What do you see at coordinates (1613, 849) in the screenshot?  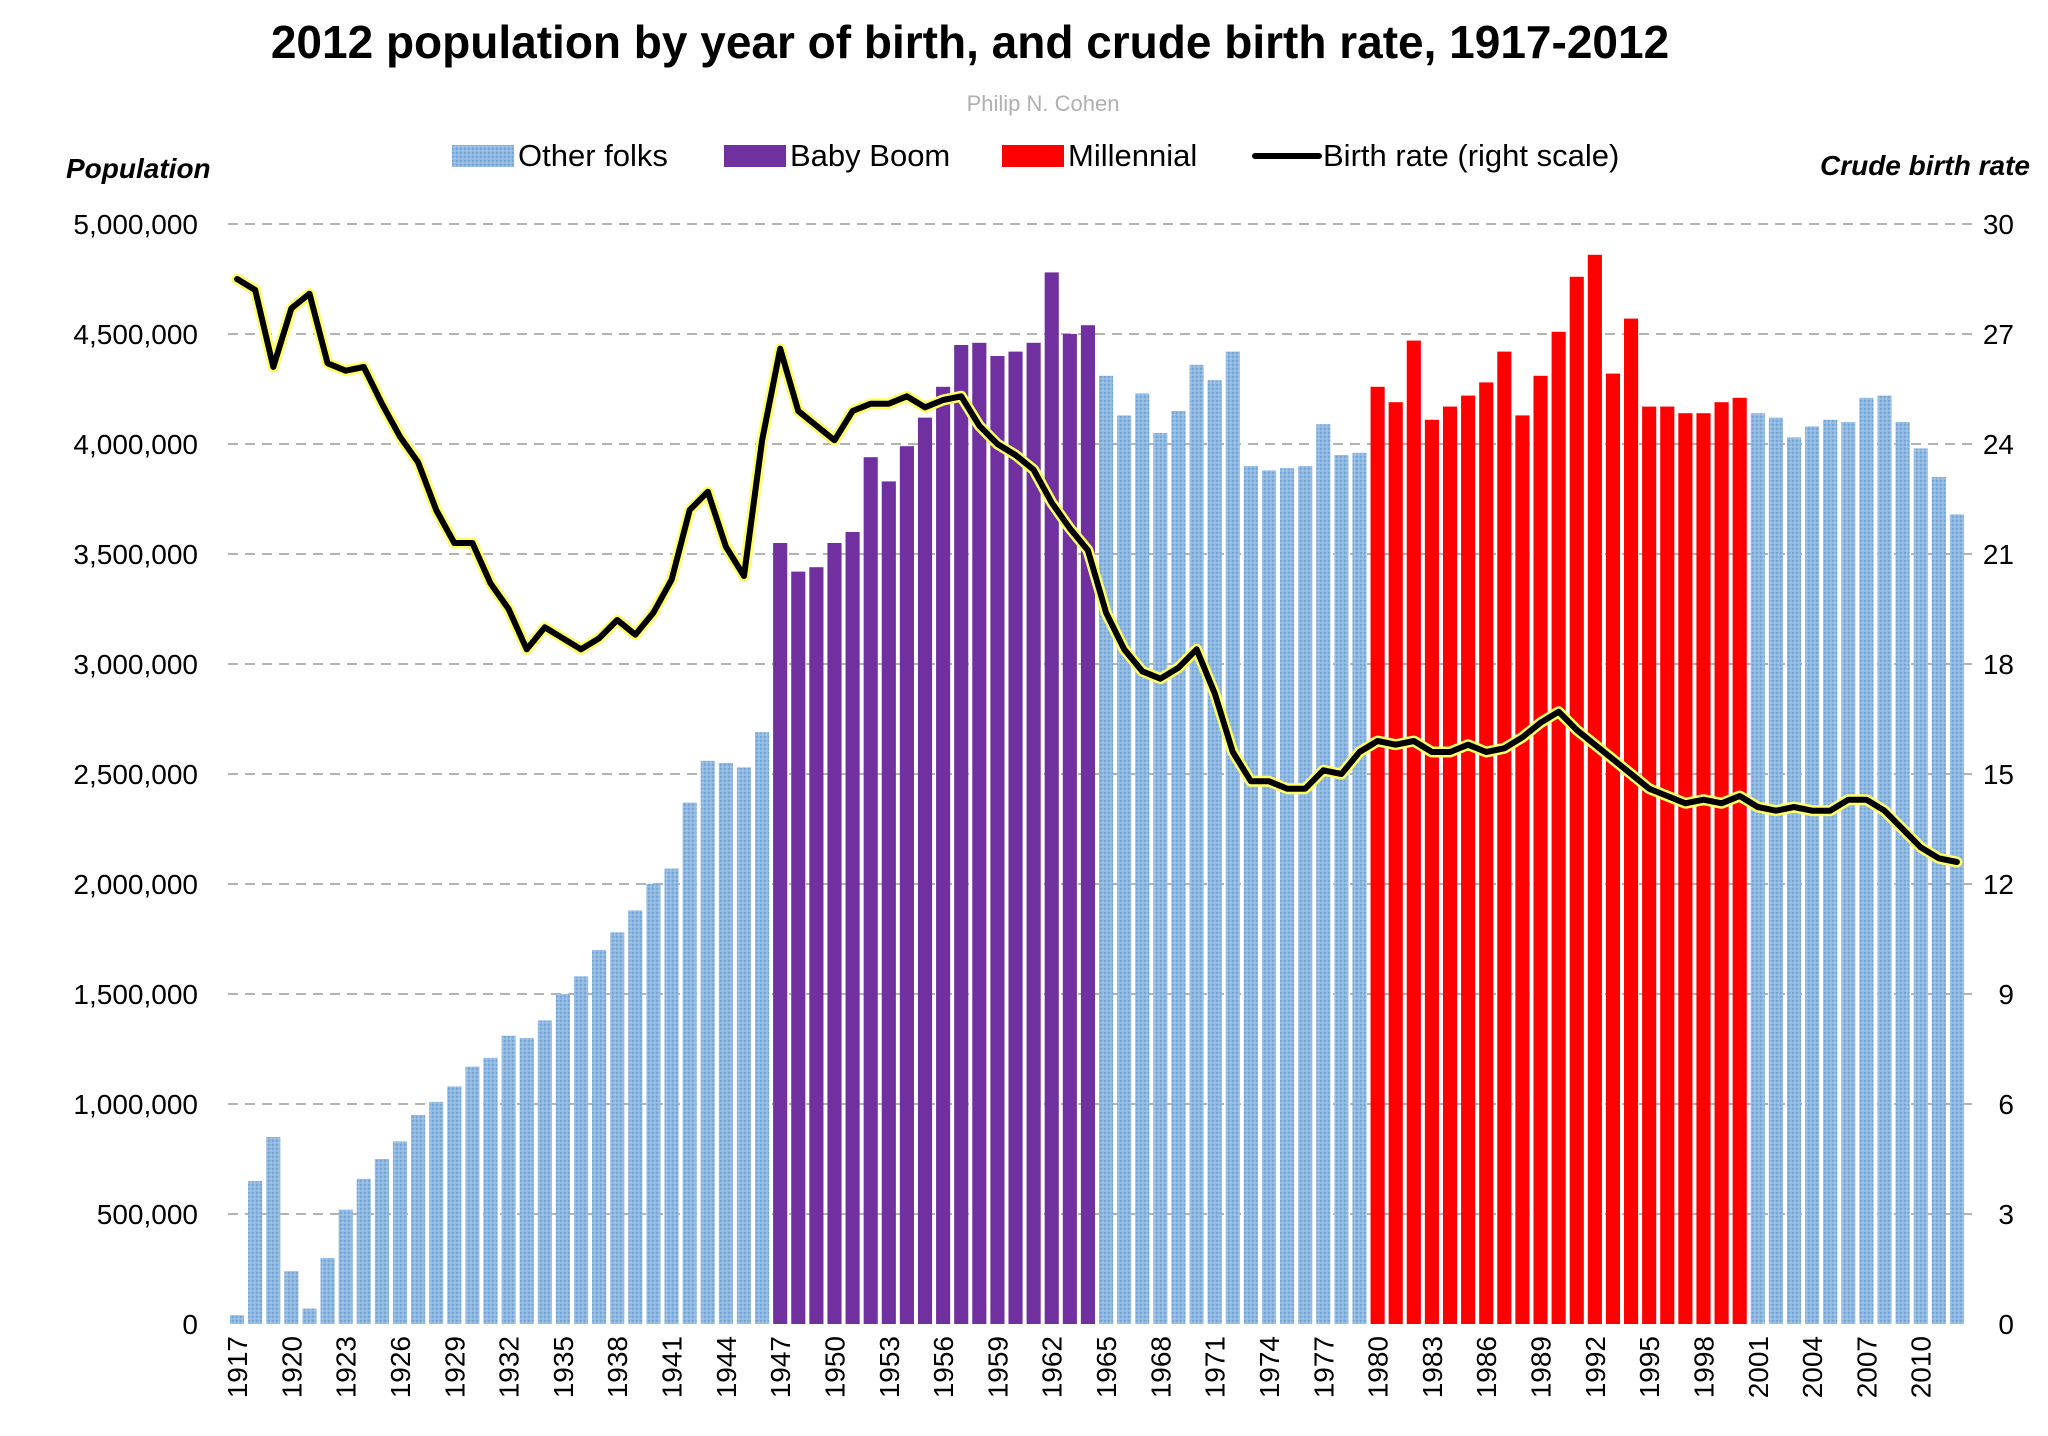 I see `bar-1993` at bounding box center [1613, 849].